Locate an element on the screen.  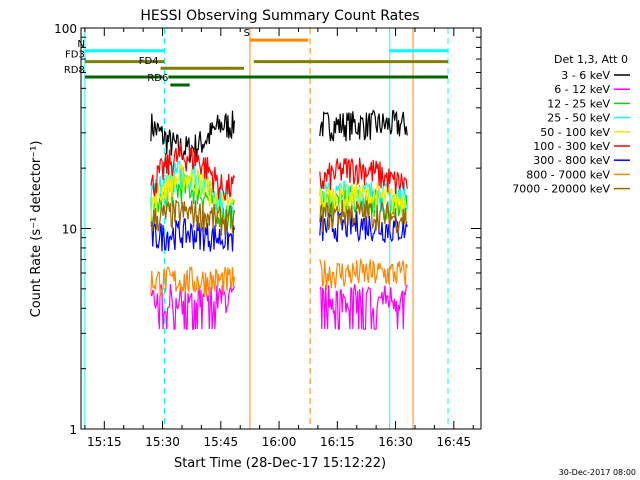
legend-label: 300 - 800 keV is located at coordinates (571, 160).